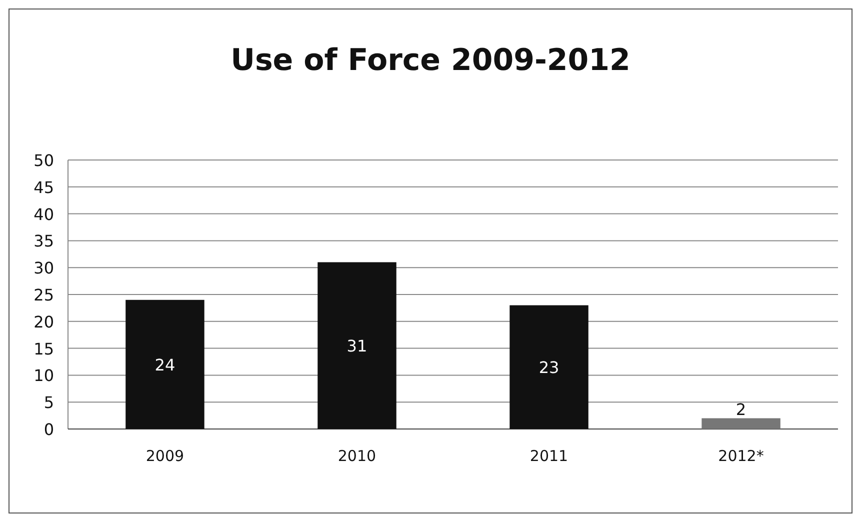 The height and width of the screenshot is (522, 861). What do you see at coordinates (741, 456) in the screenshot?
I see `x-tick-label: 2012*` at bounding box center [741, 456].